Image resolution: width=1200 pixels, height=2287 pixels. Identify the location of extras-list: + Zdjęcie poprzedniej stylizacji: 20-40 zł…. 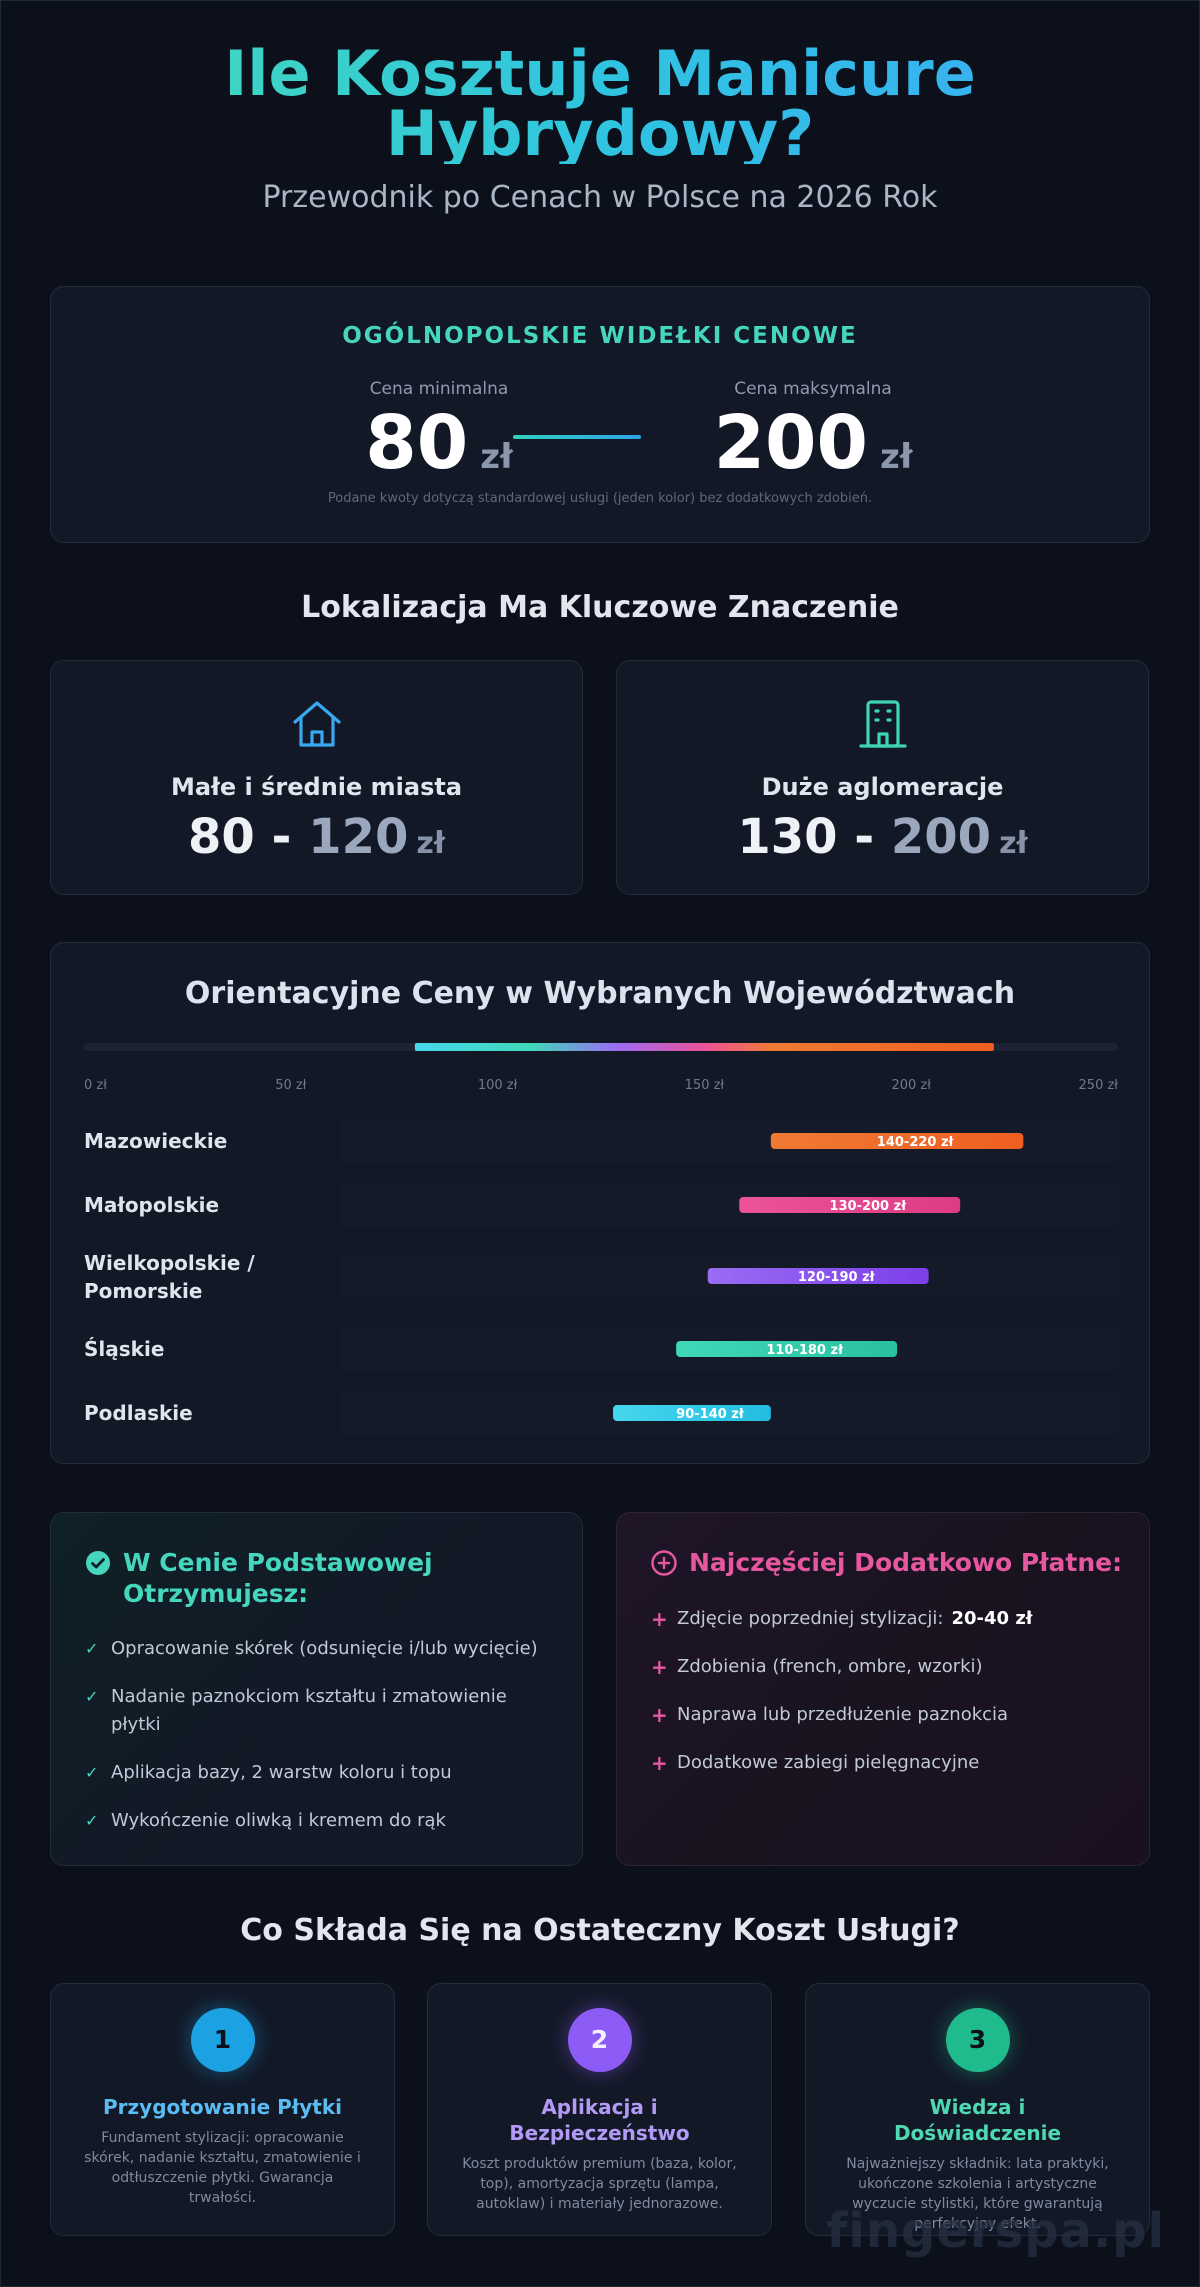
(886, 1701).